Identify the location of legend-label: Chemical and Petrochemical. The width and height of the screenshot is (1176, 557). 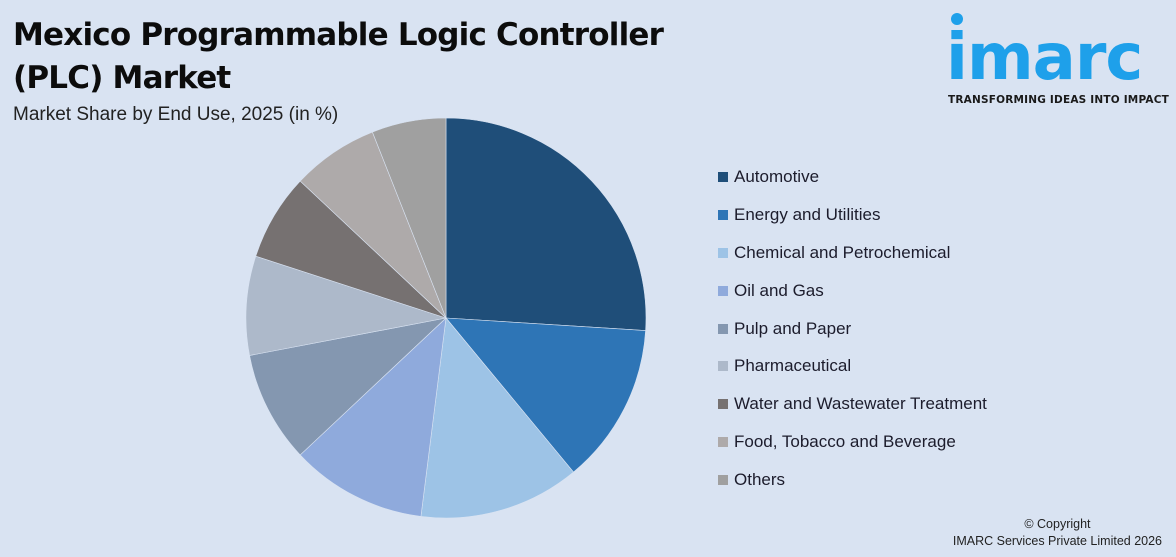
(842, 252).